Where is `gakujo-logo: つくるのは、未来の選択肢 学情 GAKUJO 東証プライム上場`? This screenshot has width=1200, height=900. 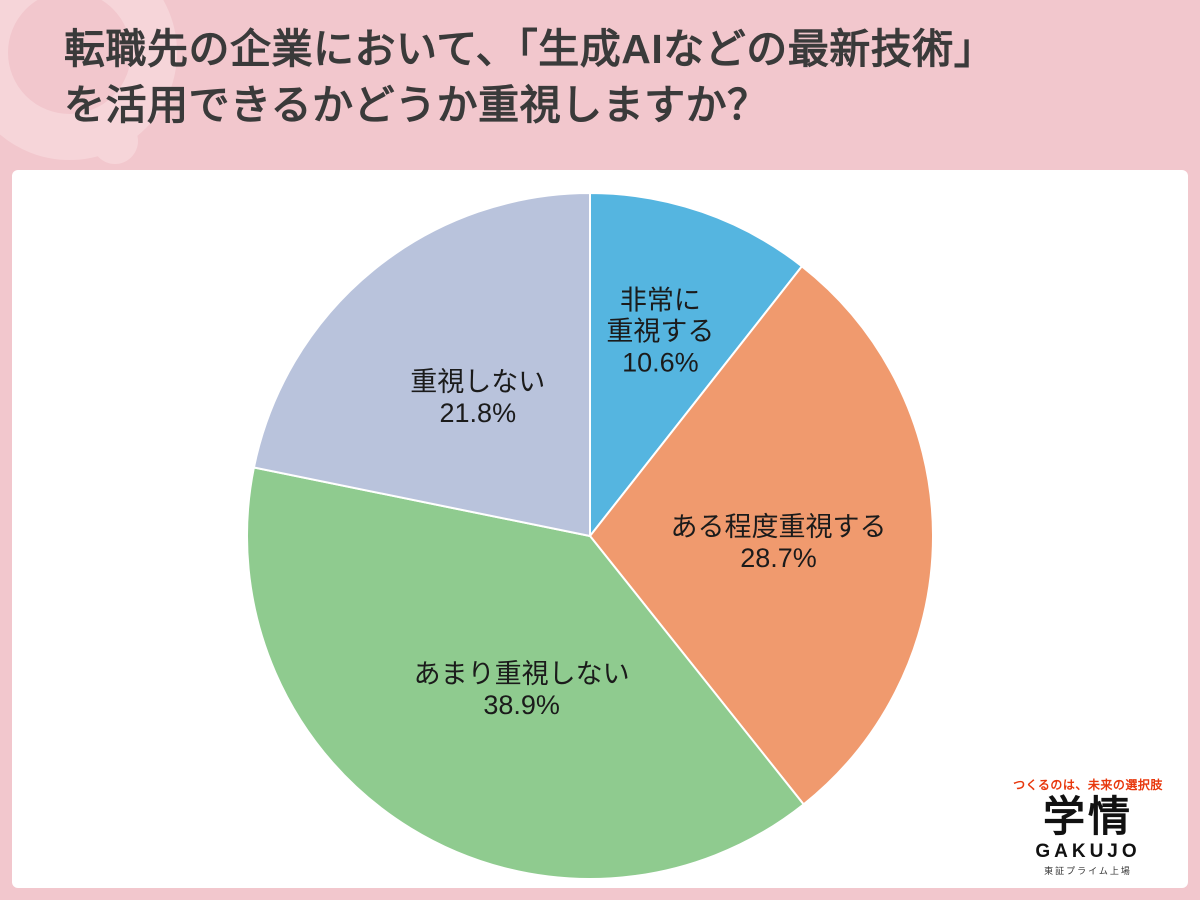
gakujo-logo: つくるのは、未来の選択肢 学情 GAKUJO 東証プライム上場 is located at coordinates (1088, 826).